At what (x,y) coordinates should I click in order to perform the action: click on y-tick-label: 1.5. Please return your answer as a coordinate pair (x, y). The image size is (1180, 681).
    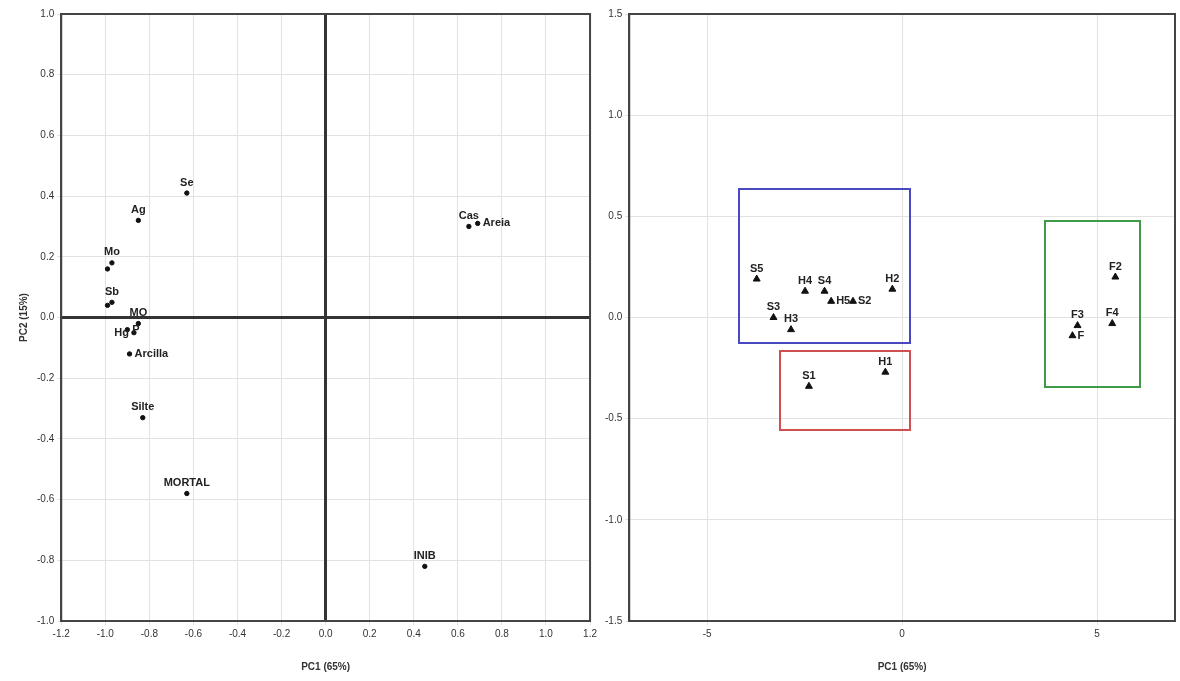
    Looking at the image, I should click on (615, 13).